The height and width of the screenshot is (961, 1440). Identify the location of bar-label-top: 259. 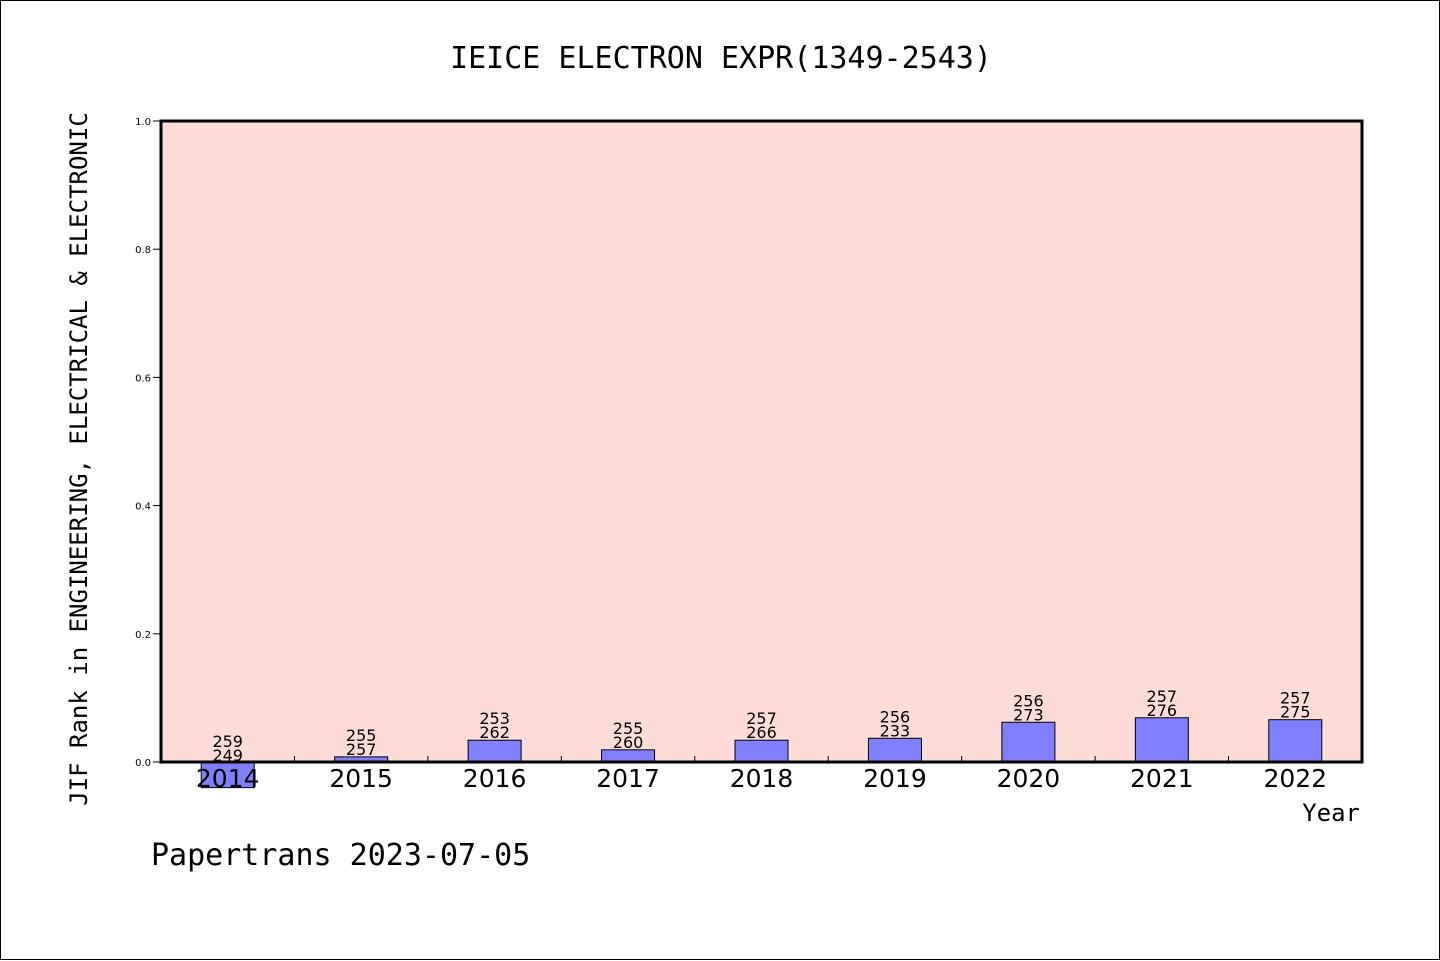
(227, 741).